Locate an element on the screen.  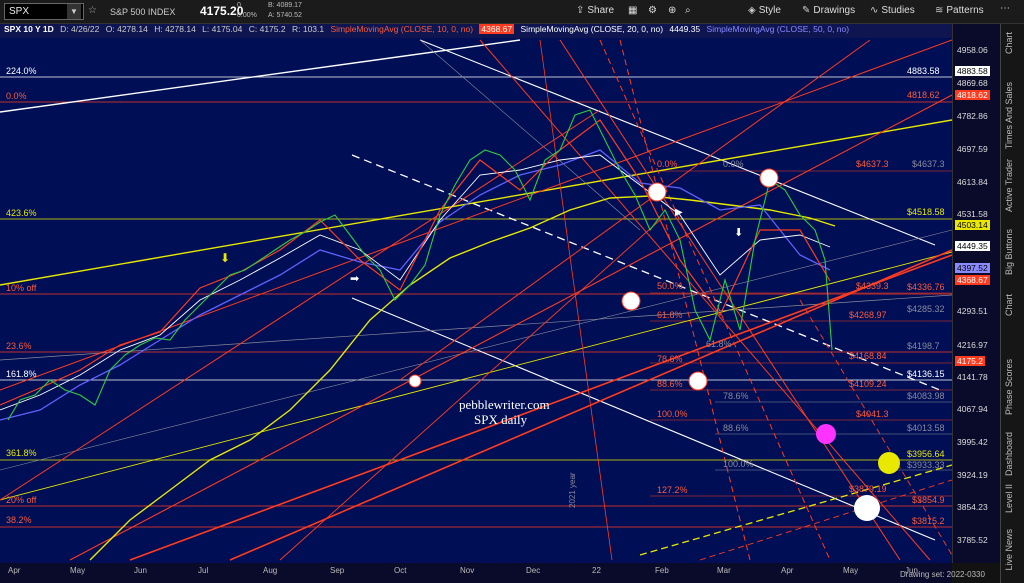
level-label: 224.0% is located at coordinates (21, 71).